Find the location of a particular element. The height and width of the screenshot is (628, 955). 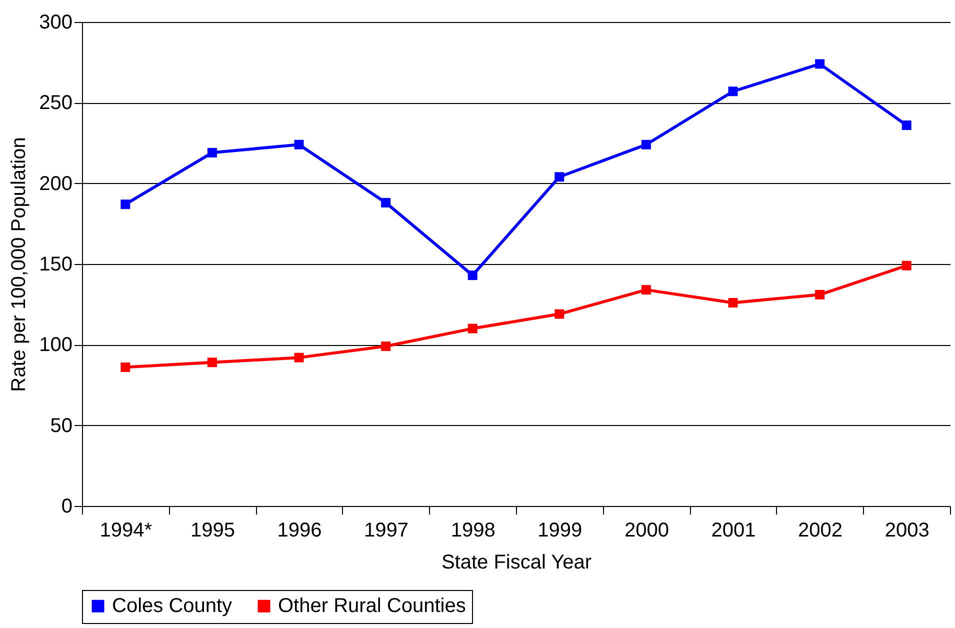

legend-label: Coles County is located at coordinates (172, 606).